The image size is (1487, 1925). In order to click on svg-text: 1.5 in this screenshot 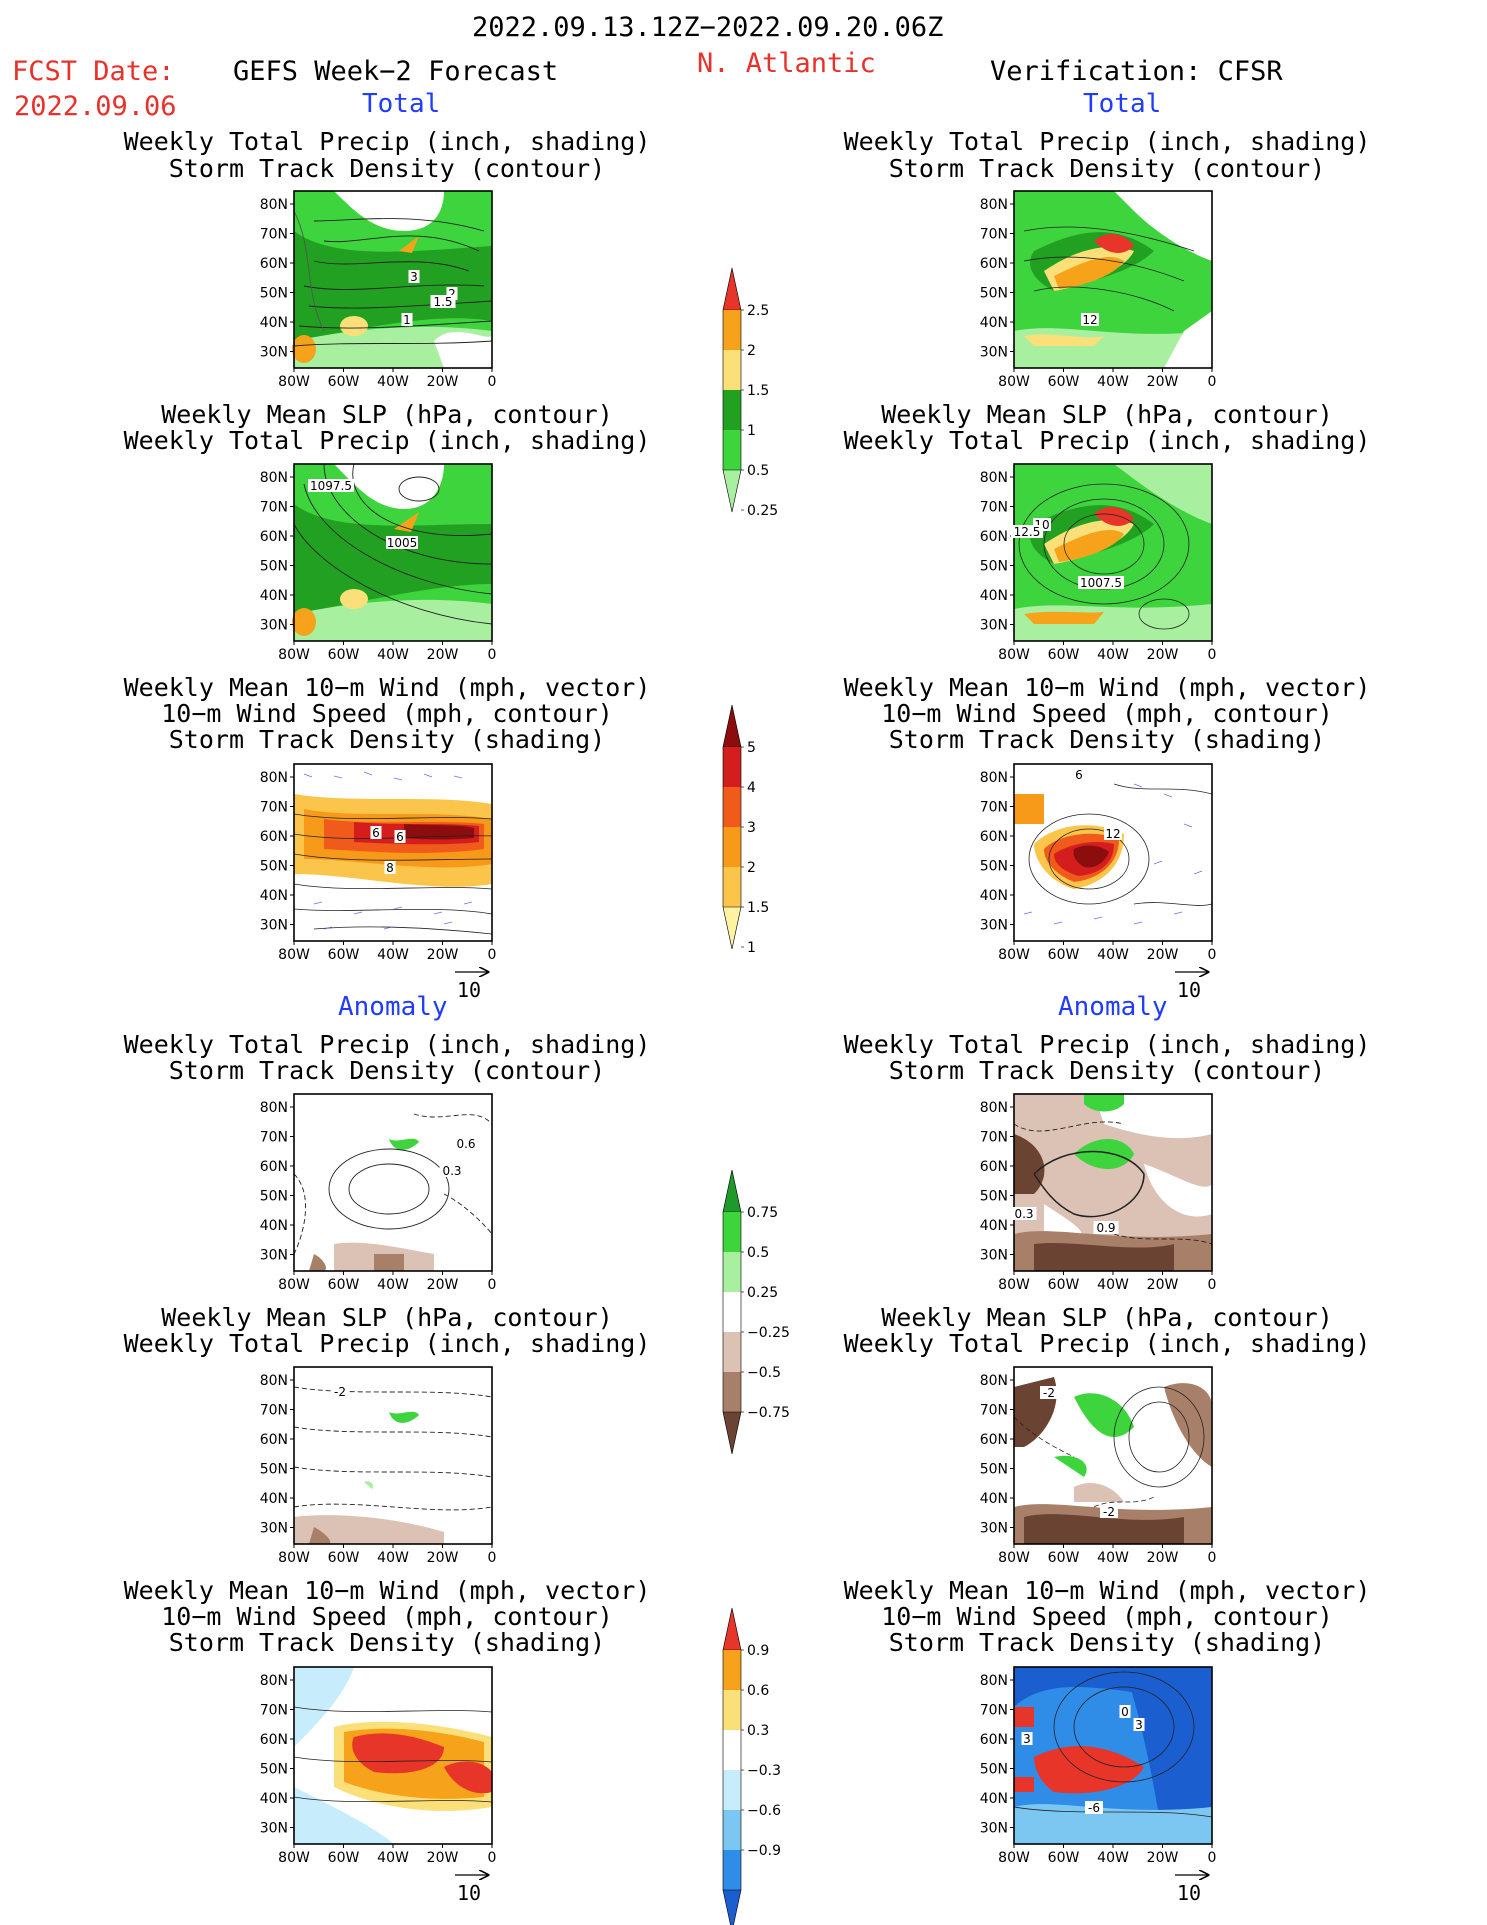, I will do `click(442, 302)`.